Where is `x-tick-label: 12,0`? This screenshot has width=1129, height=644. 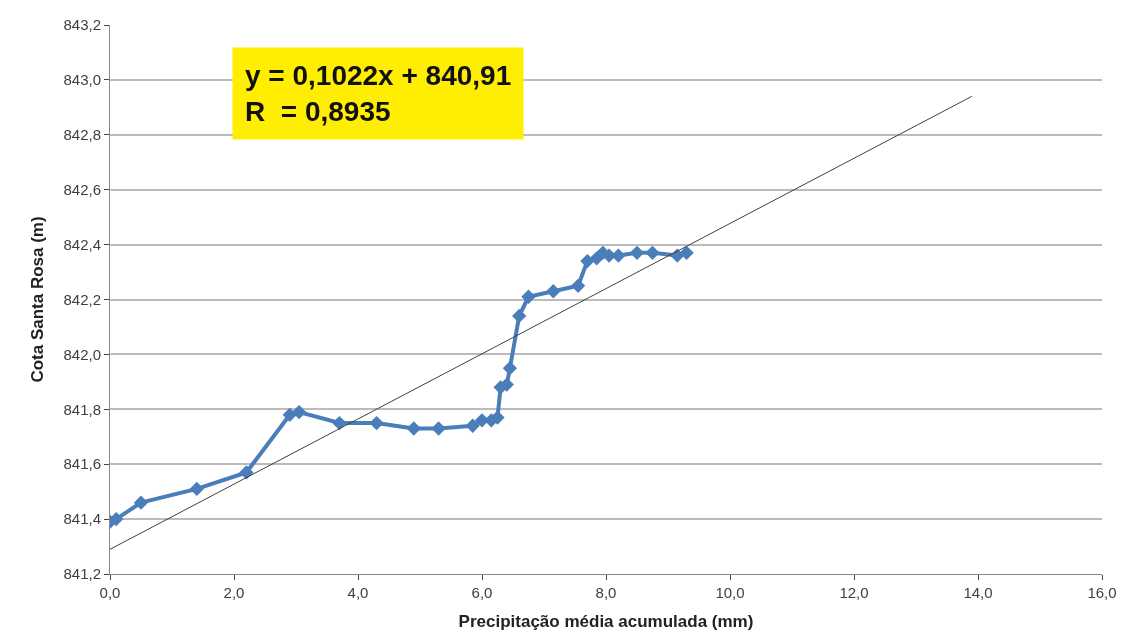 x-tick-label: 12,0 is located at coordinates (854, 592).